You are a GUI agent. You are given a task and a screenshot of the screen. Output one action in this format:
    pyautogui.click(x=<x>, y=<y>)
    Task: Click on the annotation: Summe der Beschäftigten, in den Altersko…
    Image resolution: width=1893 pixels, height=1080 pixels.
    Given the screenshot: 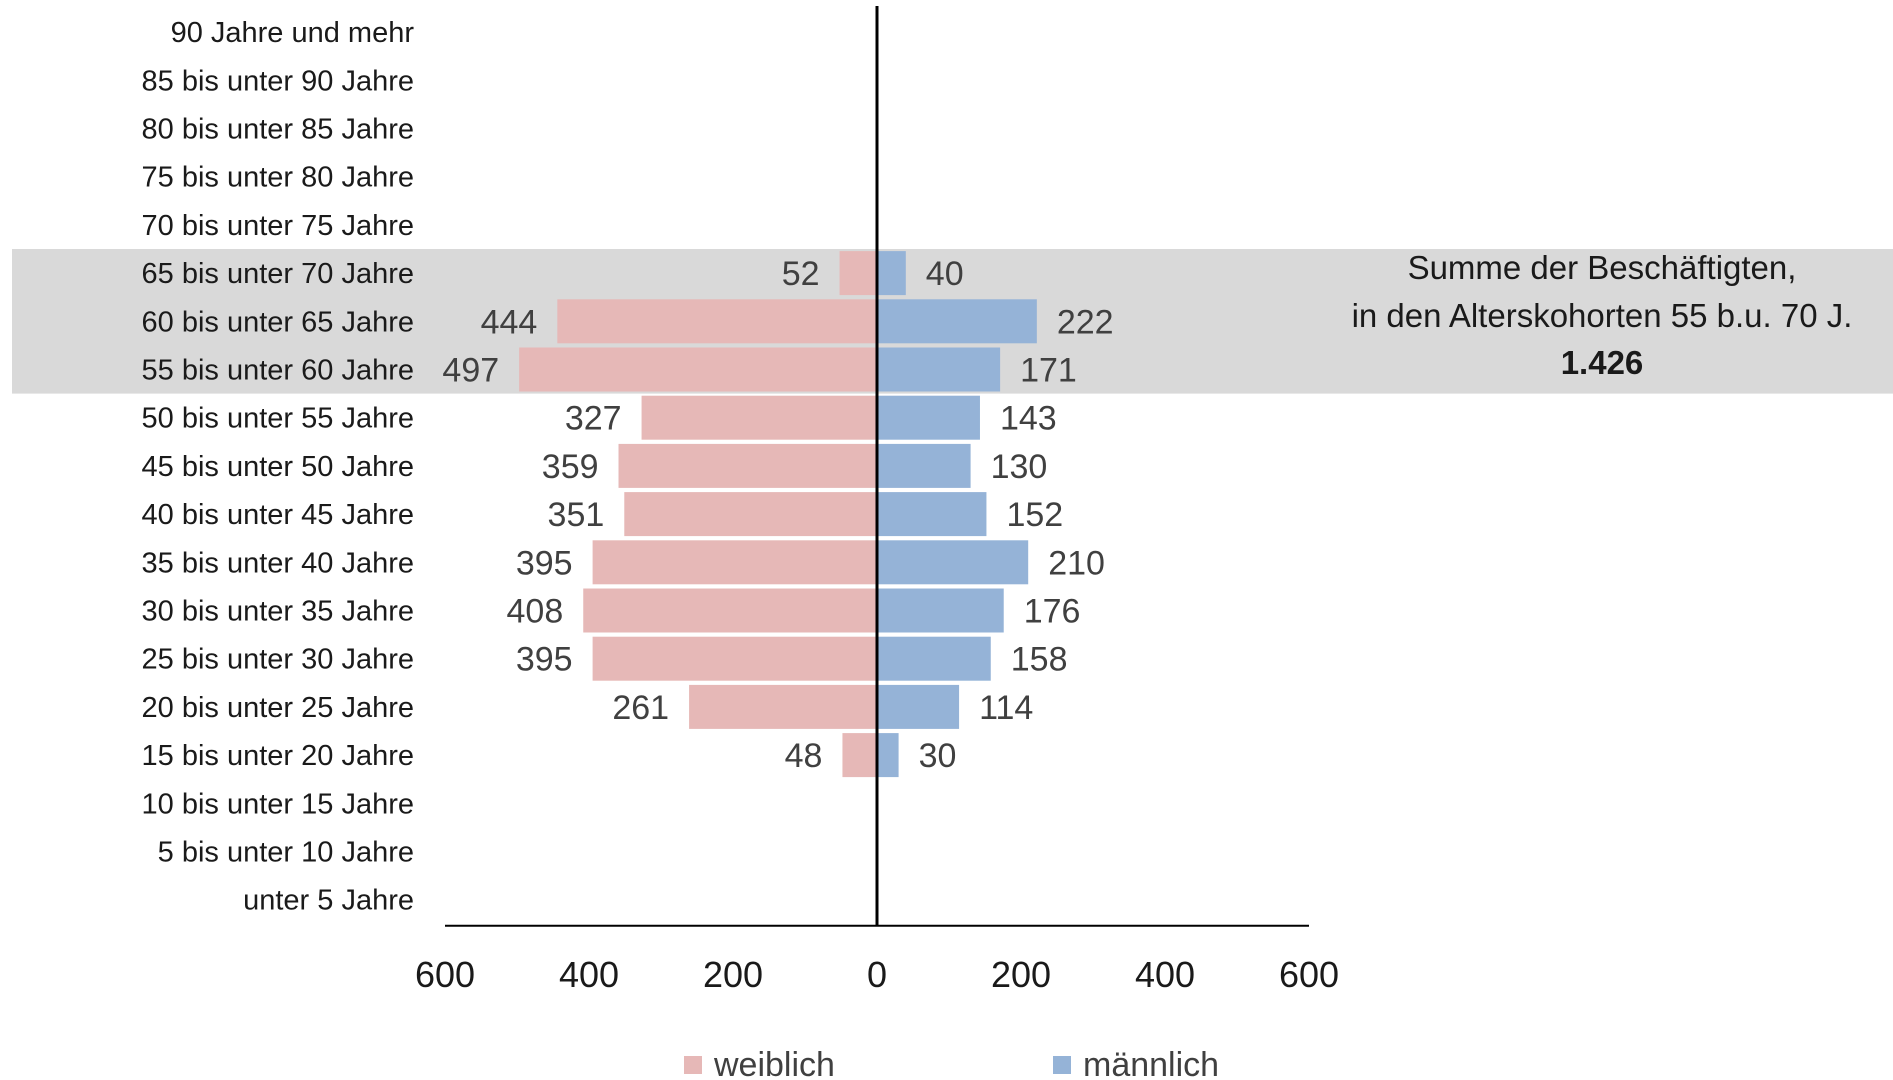 What is the action you would take?
    pyautogui.click(x=1602, y=315)
    